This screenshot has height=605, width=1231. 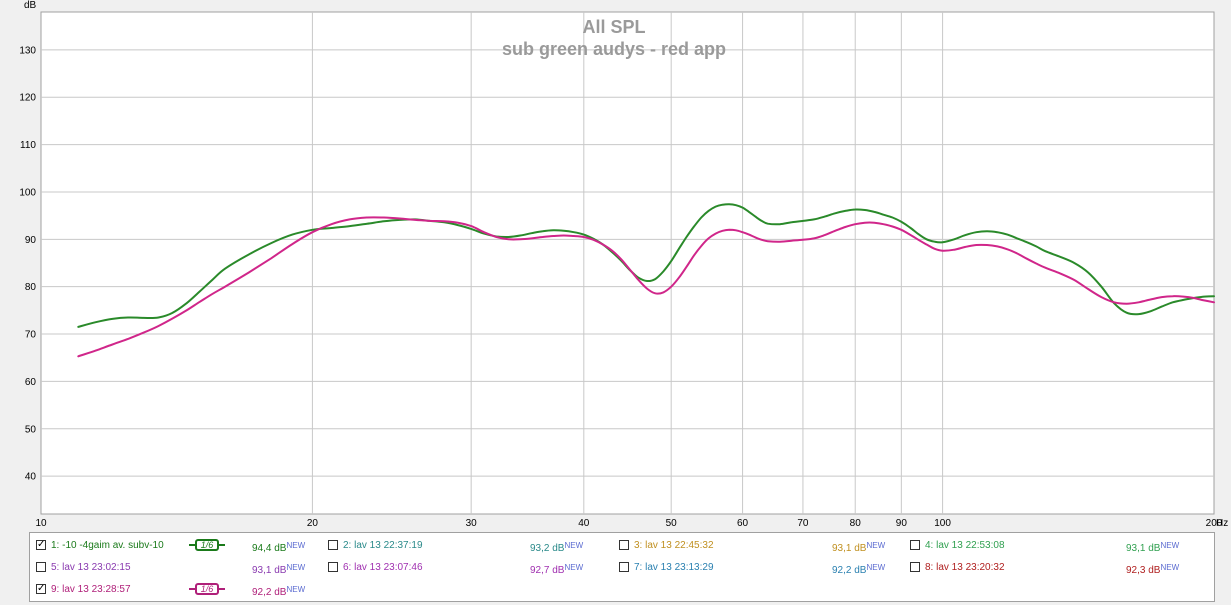 What do you see at coordinates (856, 523) in the screenshot?
I see `x-tick-label: 80` at bounding box center [856, 523].